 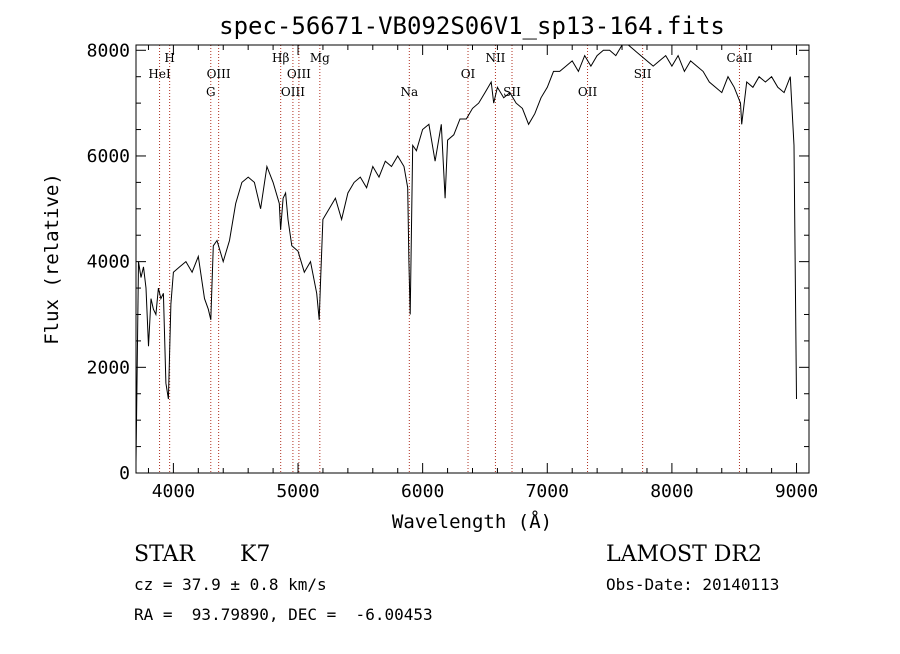 What do you see at coordinates (108, 156) in the screenshot?
I see `y-tick-label-3: 6000` at bounding box center [108, 156].